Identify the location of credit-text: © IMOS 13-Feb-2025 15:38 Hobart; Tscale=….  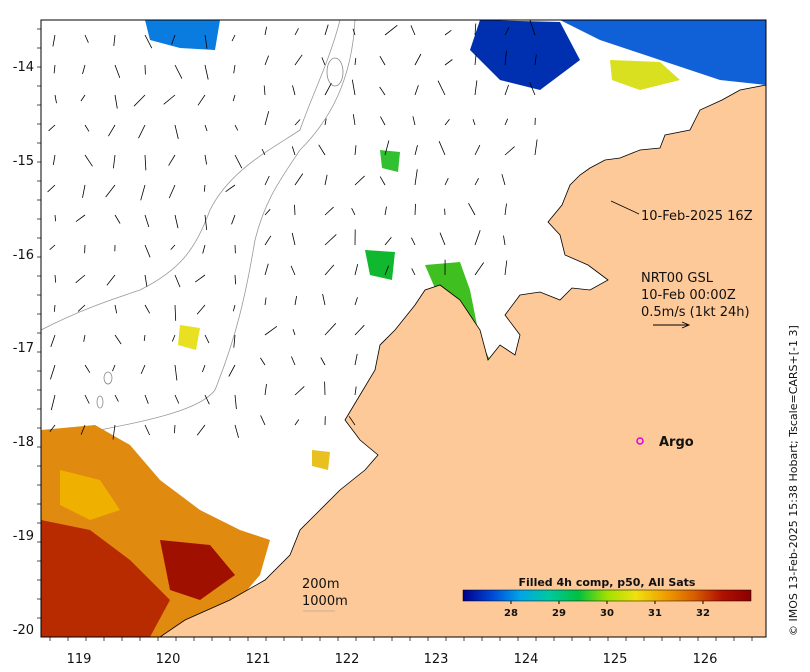
(793, 480).